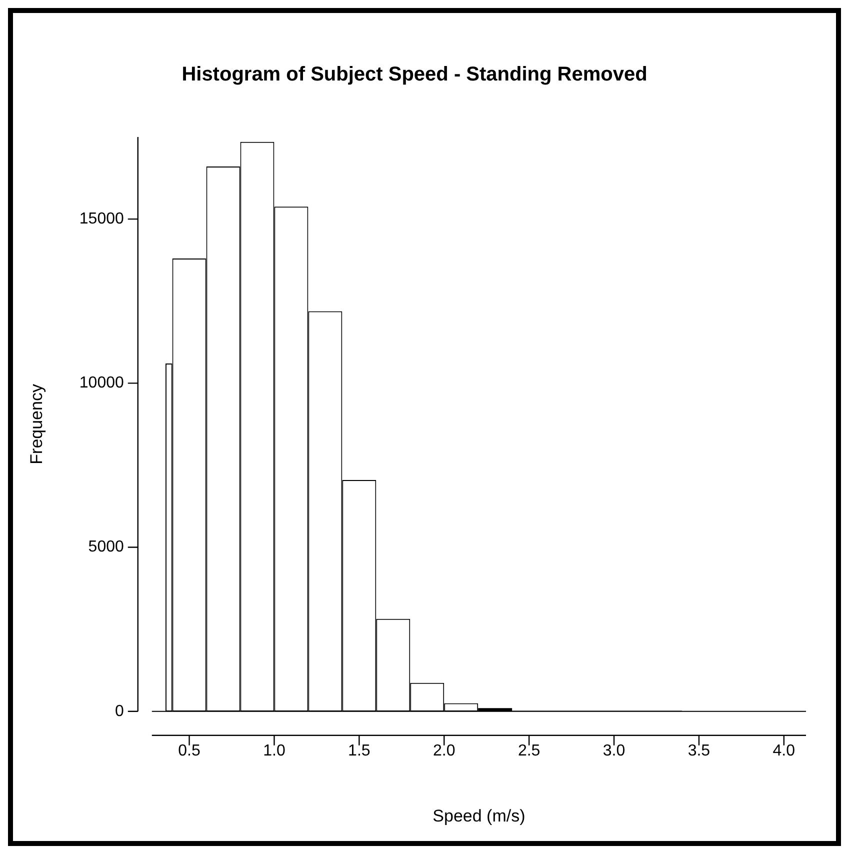 This screenshot has height=854, width=849. Describe the element at coordinates (359, 751) in the screenshot. I see `x-tick-label: 1.5` at that location.